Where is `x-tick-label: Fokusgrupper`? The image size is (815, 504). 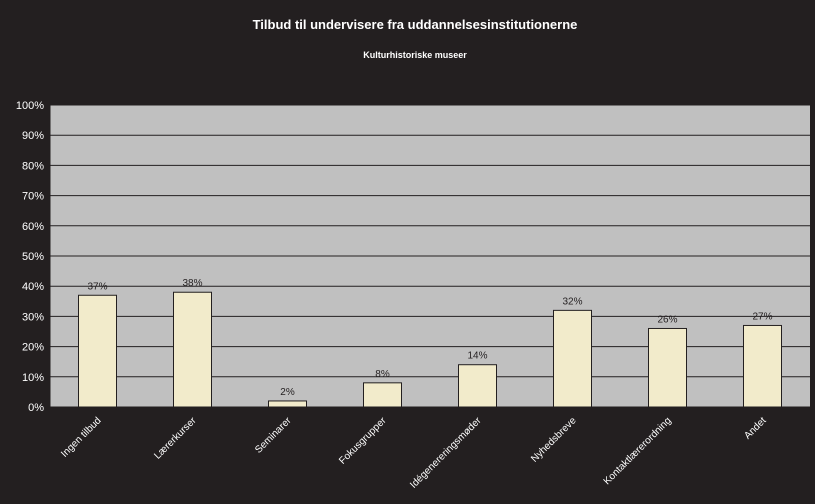
x-tick-label: Fokusgrupper is located at coordinates (363, 441).